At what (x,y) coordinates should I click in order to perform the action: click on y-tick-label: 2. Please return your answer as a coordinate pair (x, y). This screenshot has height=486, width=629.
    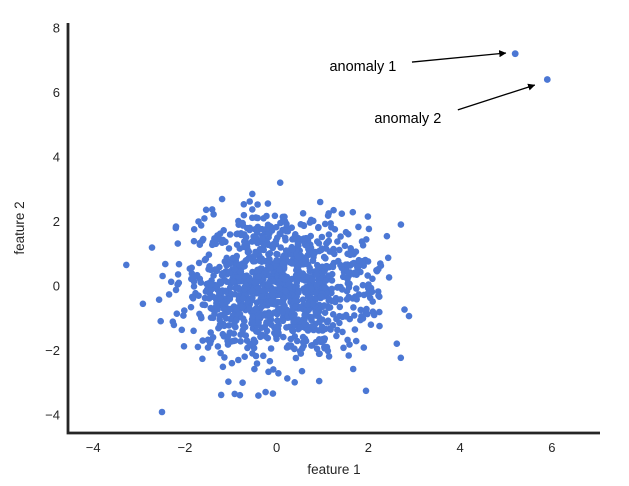
    Looking at the image, I should click on (56, 221).